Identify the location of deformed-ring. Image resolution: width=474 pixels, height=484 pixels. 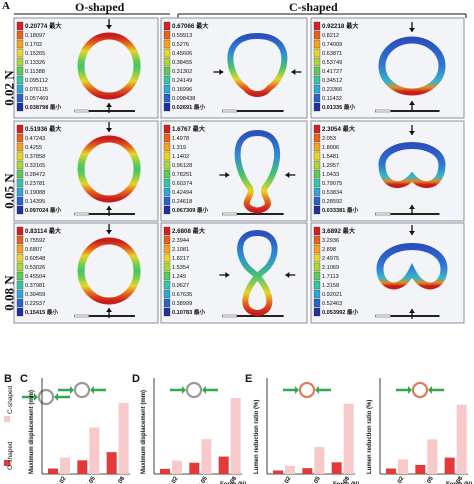
(109, 66).